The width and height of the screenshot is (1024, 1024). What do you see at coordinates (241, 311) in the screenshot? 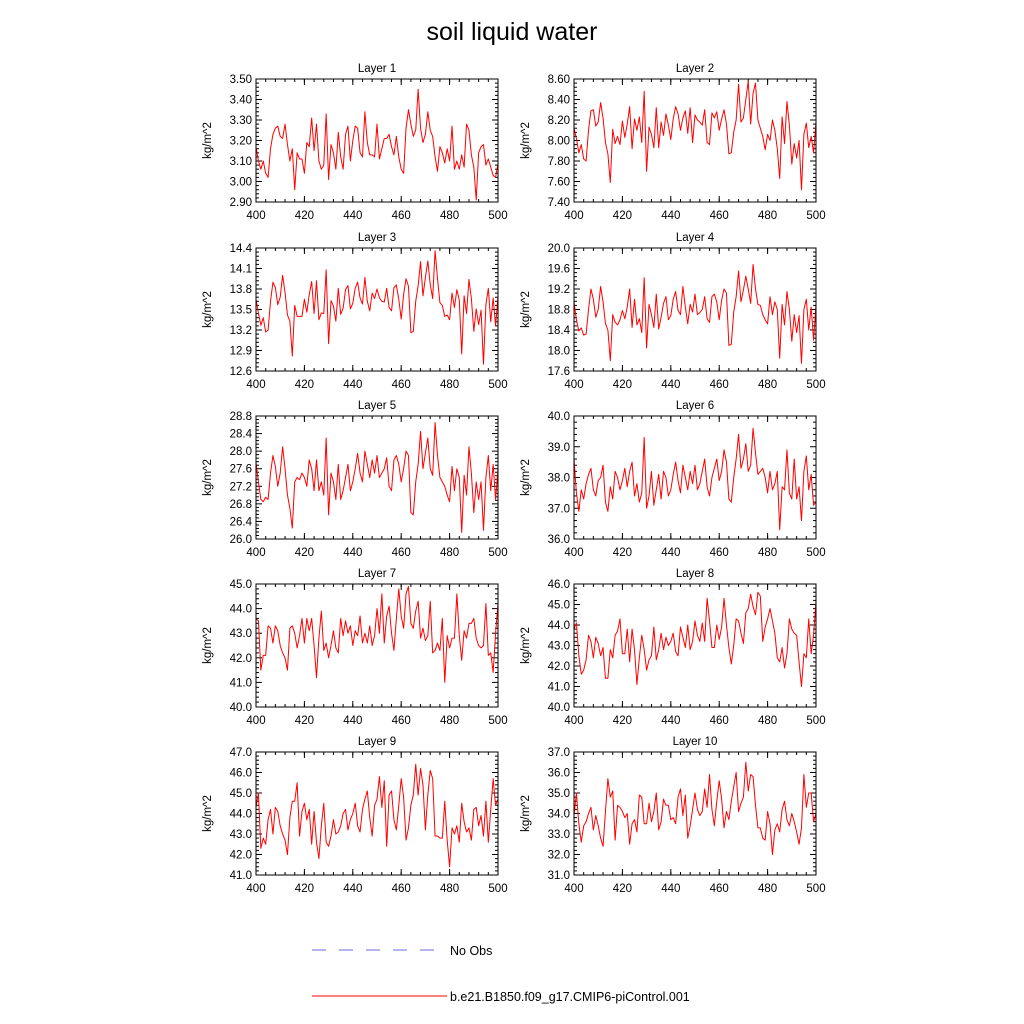
I see `y-tick-label: 13.5` at bounding box center [241, 311].